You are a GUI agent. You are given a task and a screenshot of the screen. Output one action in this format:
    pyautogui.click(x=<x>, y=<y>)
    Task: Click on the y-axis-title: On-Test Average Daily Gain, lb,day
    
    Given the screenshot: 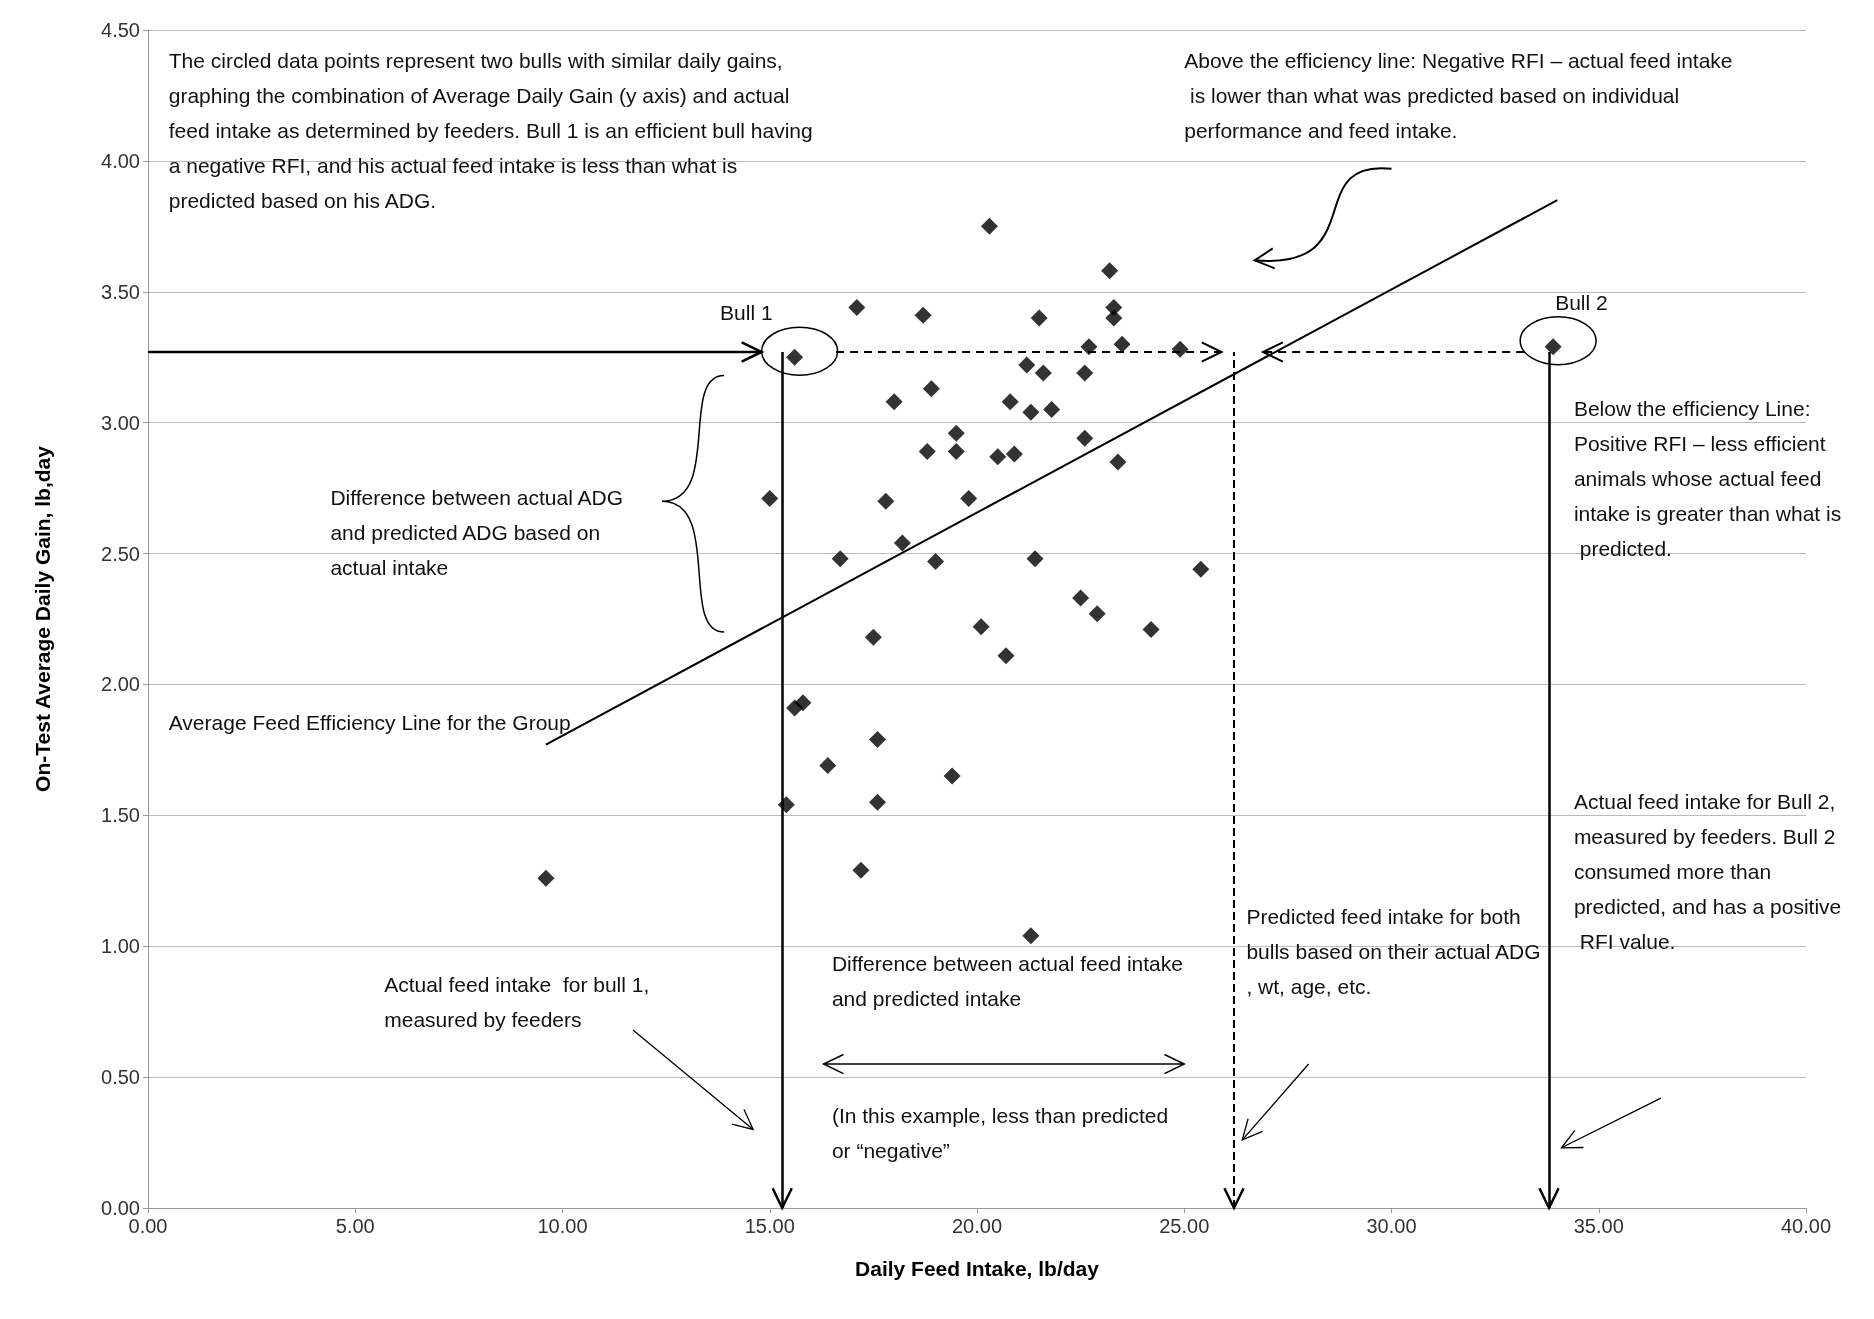 What is the action you would take?
    pyautogui.click(x=42, y=618)
    